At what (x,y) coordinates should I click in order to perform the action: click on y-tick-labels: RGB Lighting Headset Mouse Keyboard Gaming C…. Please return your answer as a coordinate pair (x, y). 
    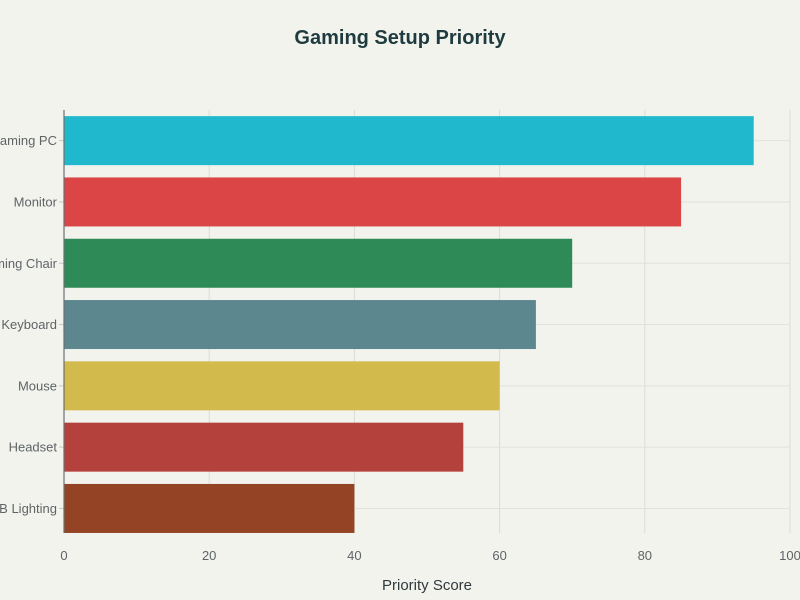
    Looking at the image, I should click on (32, 324).